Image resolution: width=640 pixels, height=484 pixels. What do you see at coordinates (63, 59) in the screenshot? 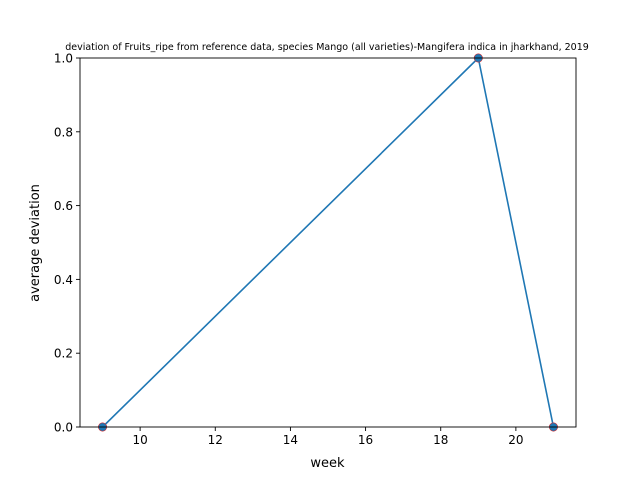
I see `y-tick-label: 1.0` at bounding box center [63, 59].